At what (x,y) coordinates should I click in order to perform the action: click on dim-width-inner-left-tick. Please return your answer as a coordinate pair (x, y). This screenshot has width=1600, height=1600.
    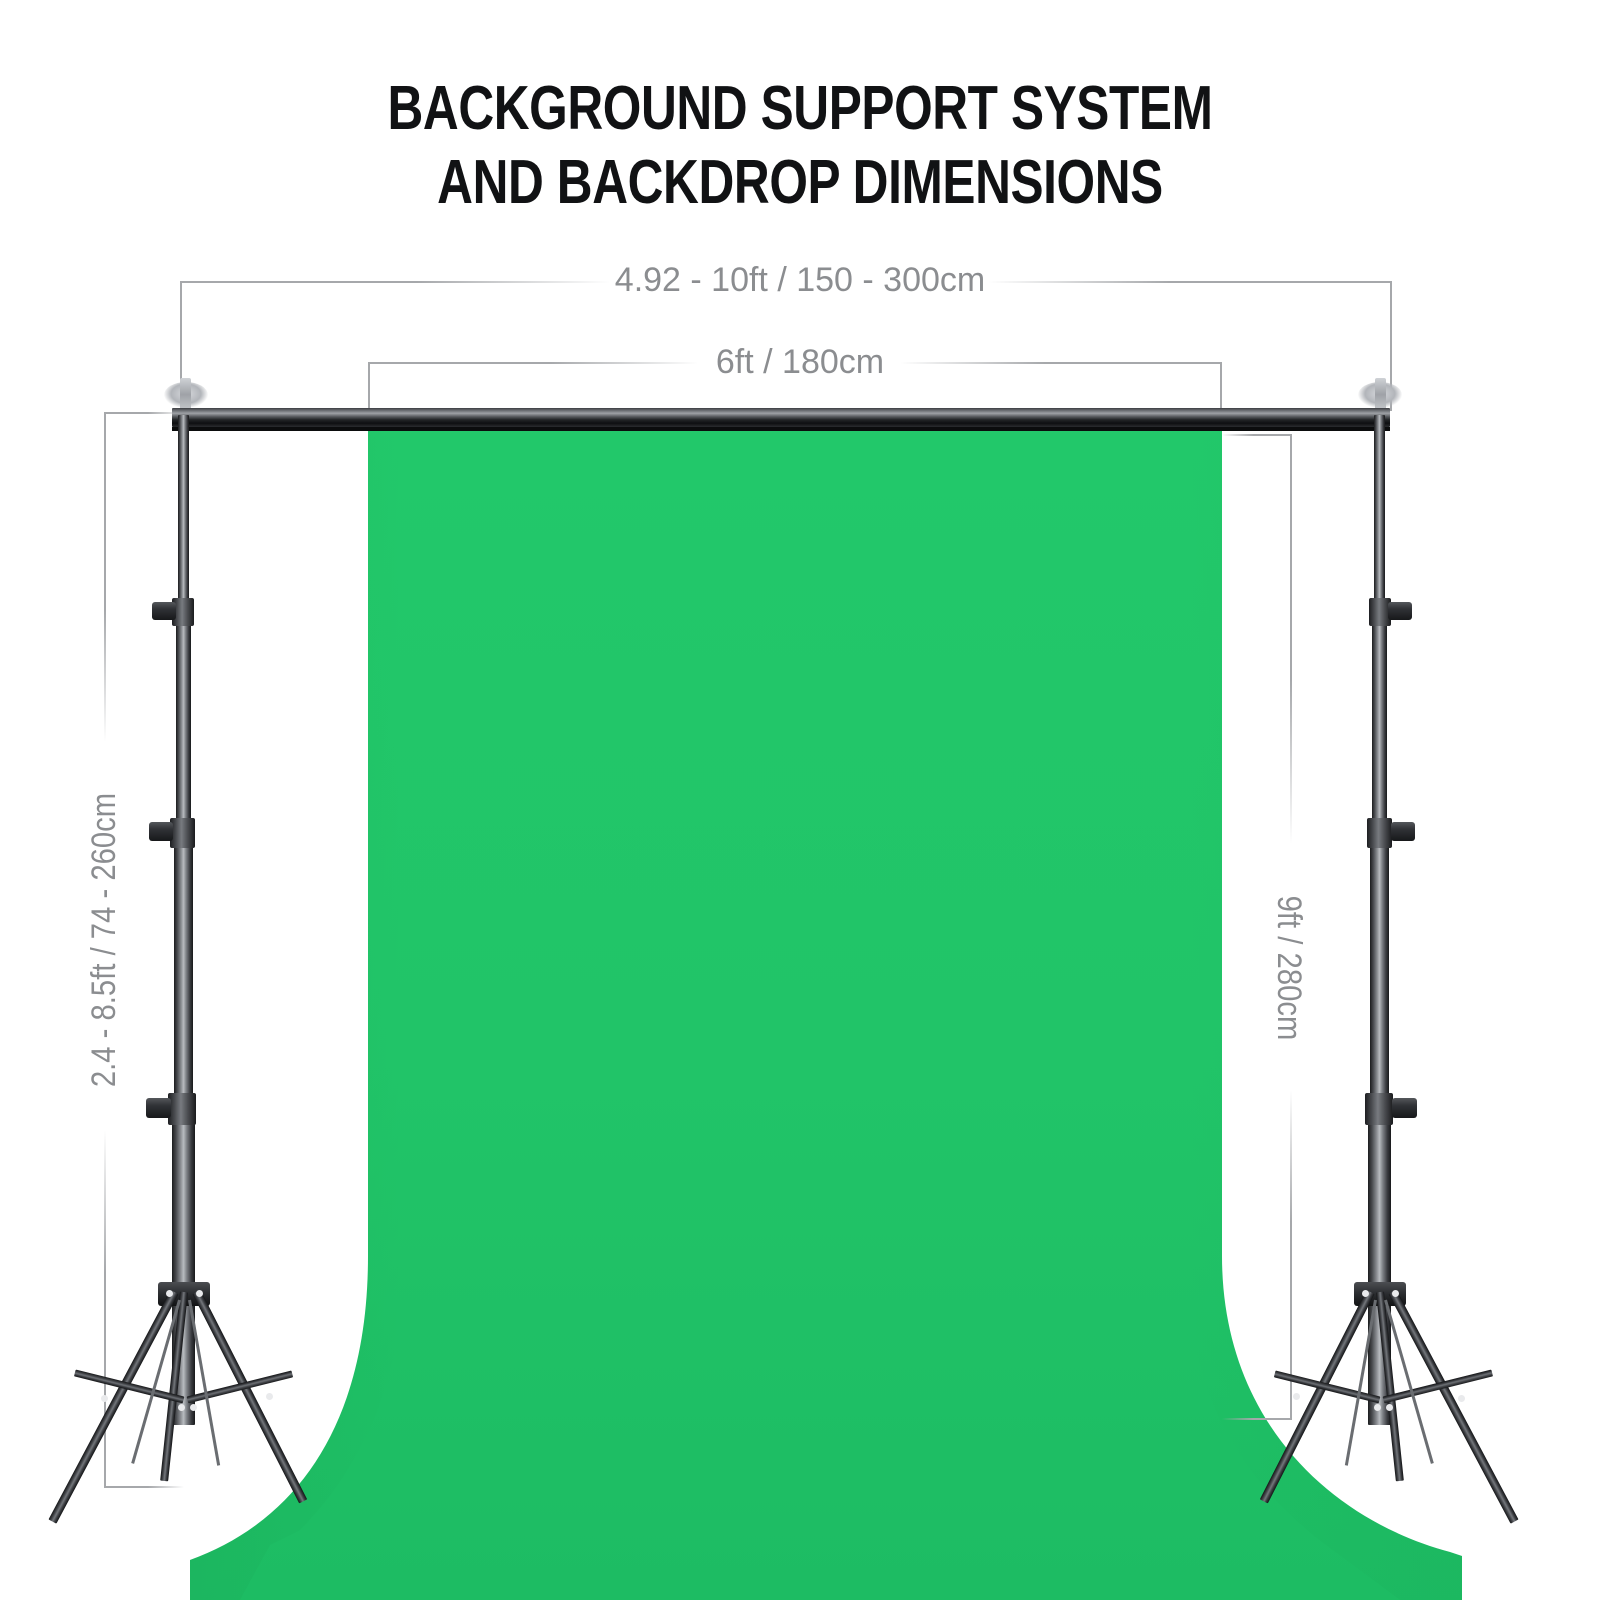
    Looking at the image, I should click on (369, 389).